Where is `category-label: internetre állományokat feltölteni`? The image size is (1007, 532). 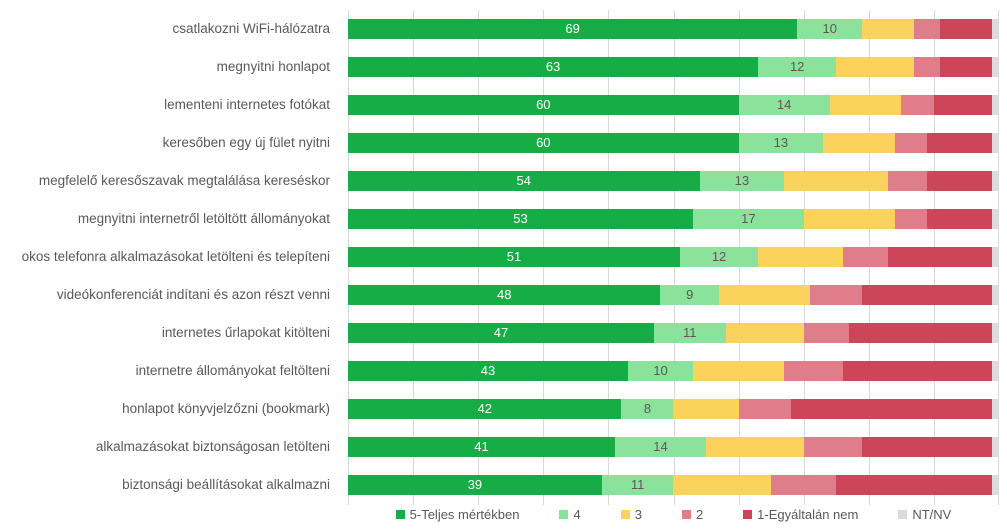 category-label: internetre állományokat feltölteni is located at coordinates (232, 370).